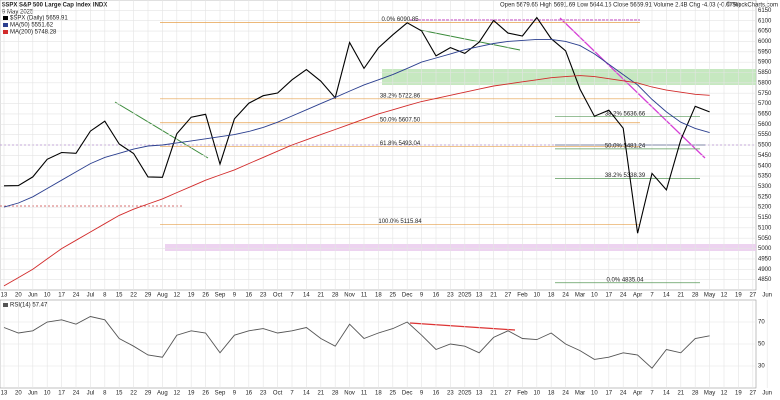 The height and width of the screenshot is (400, 780). Describe the element at coordinates (765, 11) in the screenshot. I see `y-tick-label: 6150` at that location.